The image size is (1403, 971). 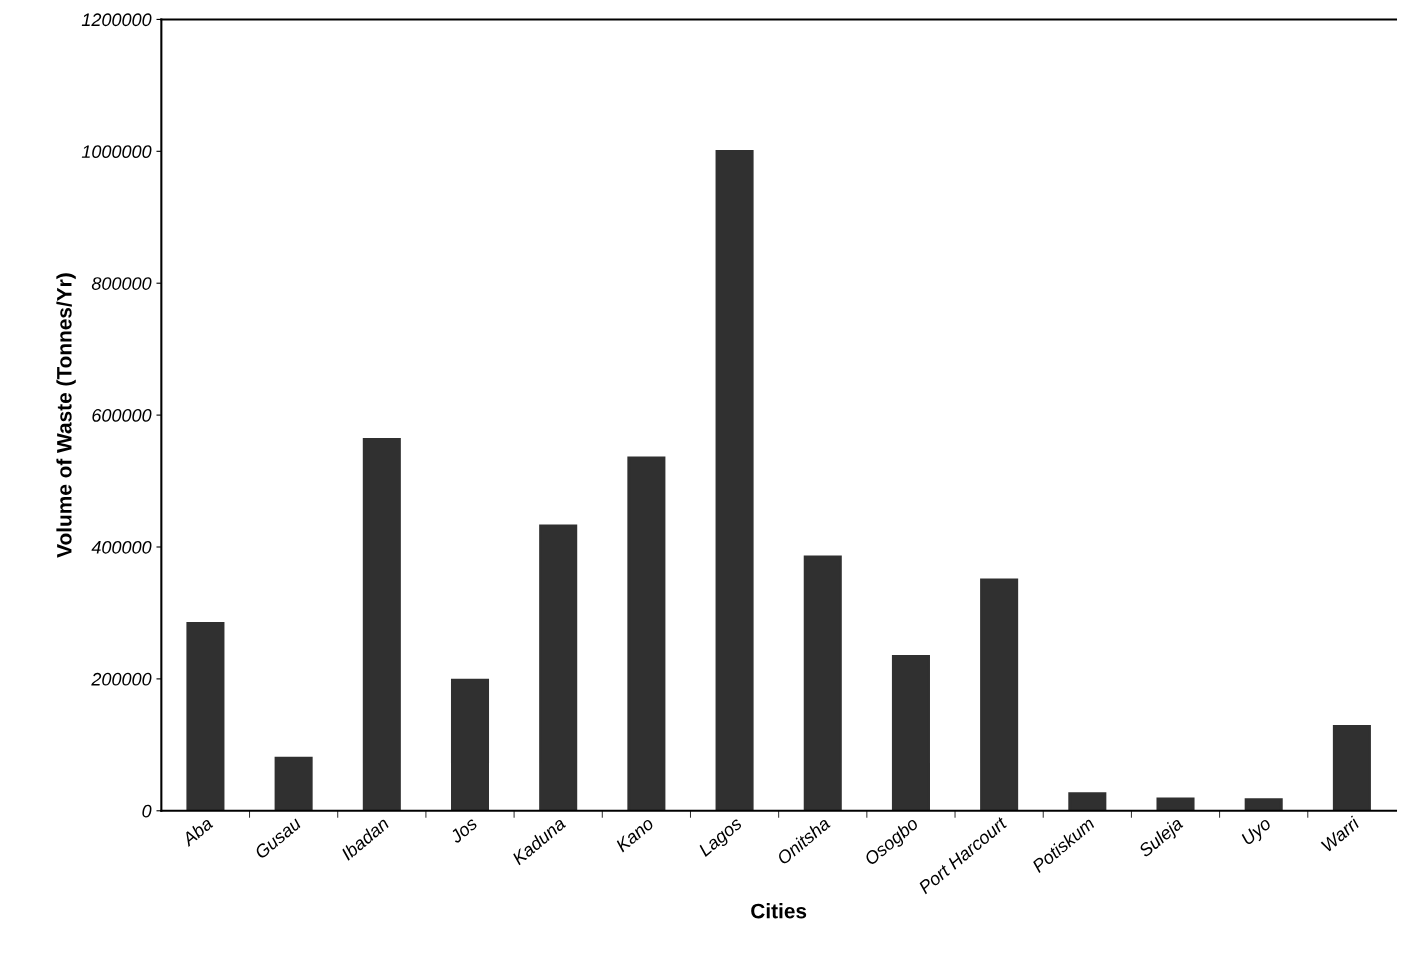 What do you see at coordinates (463, 830) in the screenshot?
I see `x-tick-label: Jos` at bounding box center [463, 830].